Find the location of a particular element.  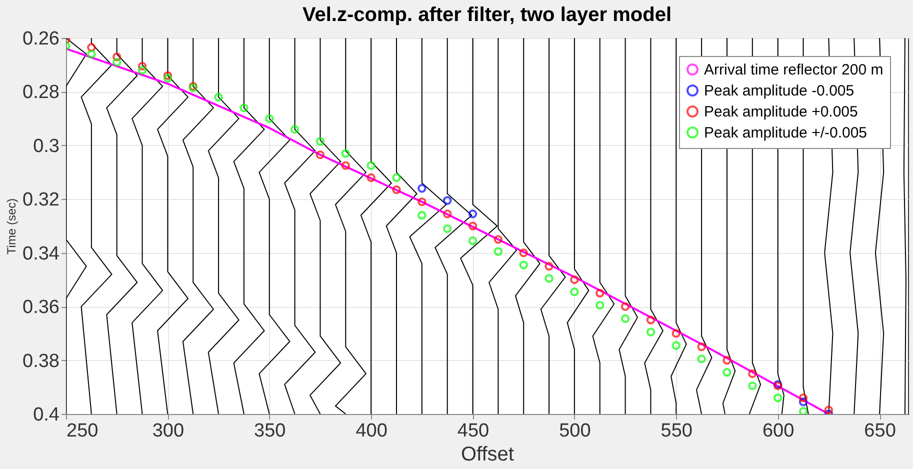

x-tick-label: 550 is located at coordinates (676, 431).